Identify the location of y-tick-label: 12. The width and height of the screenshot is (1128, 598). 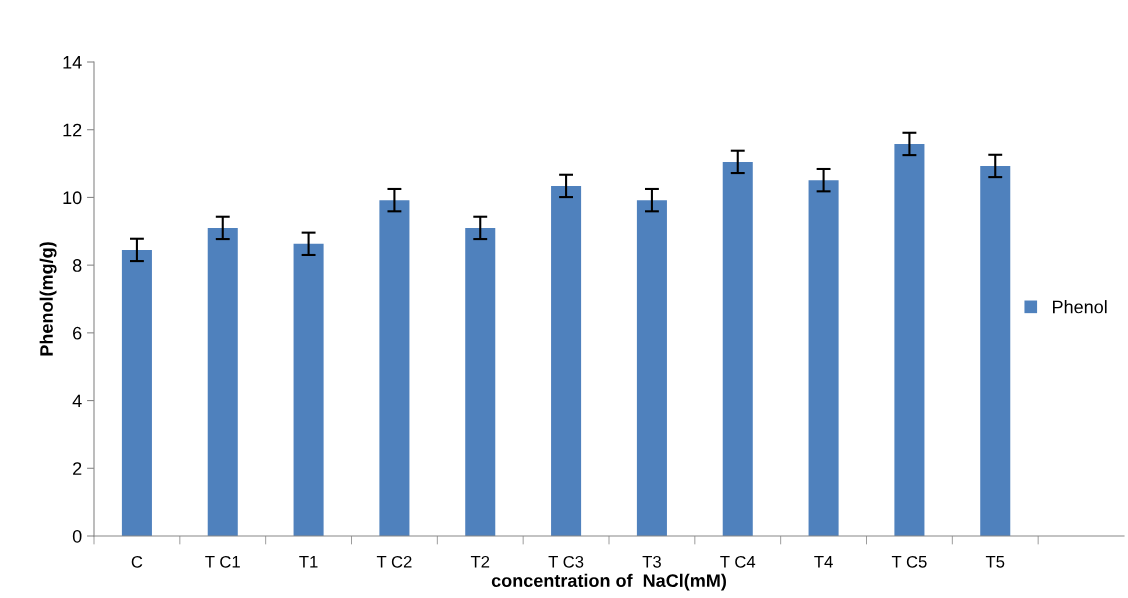
(72, 130).